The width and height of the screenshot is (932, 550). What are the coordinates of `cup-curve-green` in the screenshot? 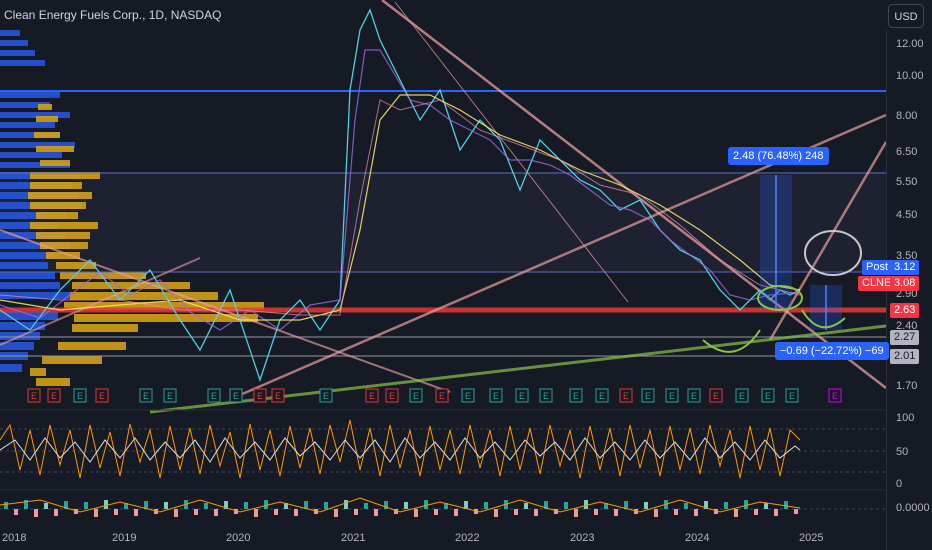 It's located at (731, 341).